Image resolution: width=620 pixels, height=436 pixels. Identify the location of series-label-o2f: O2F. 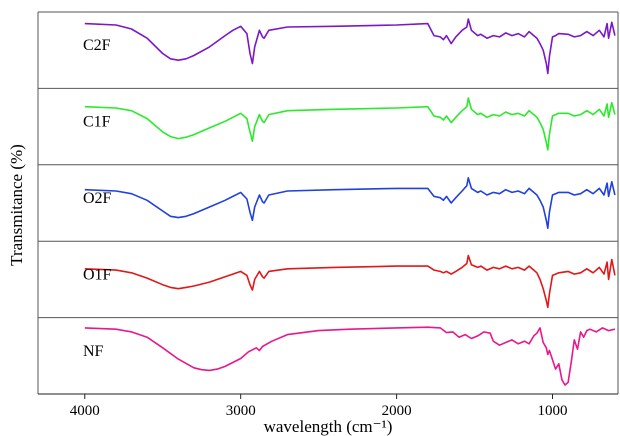
(97, 198).